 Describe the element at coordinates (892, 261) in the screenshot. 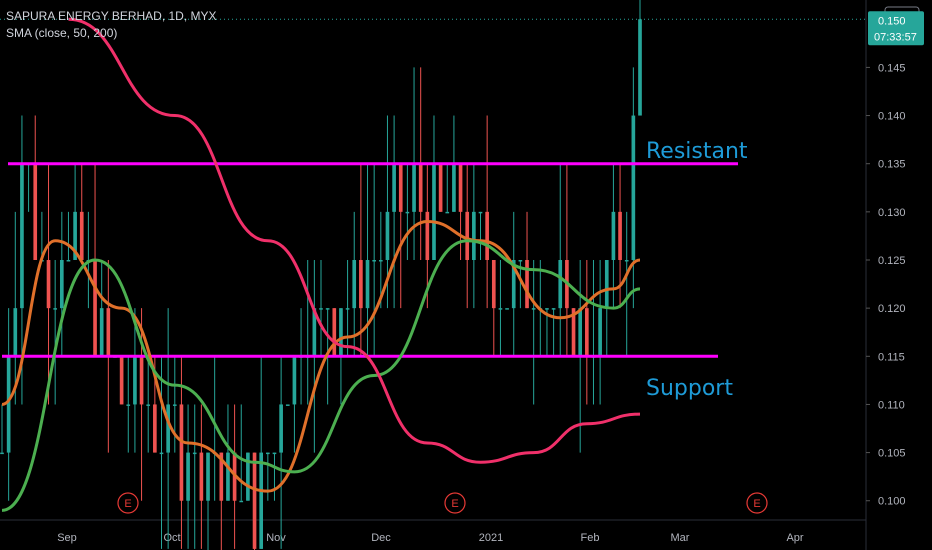

I see `price-tick-label: 0.125` at that location.